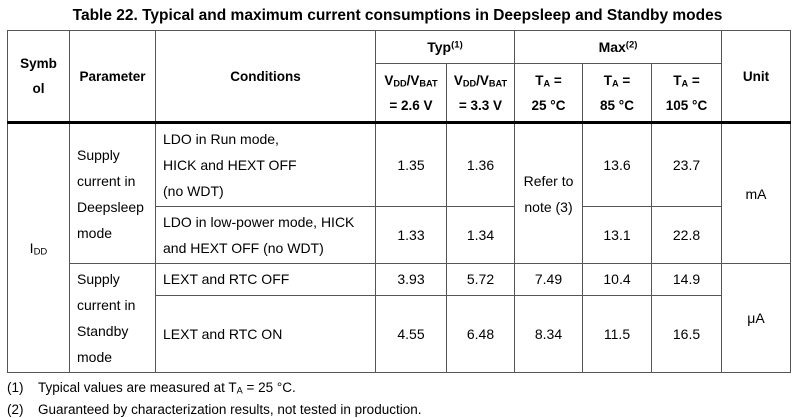  What do you see at coordinates (617, 93) in the screenshot?
I see `header-max-85c: TA = 85 °C` at bounding box center [617, 93].